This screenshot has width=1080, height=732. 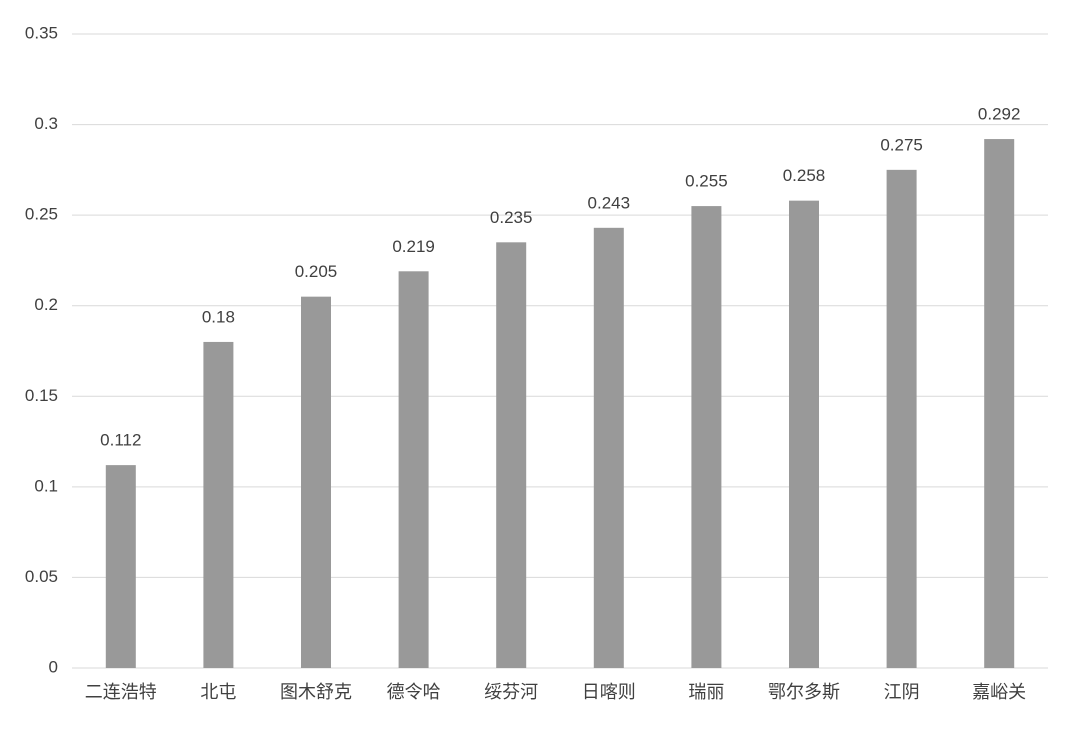 What do you see at coordinates (902, 692) in the screenshot?
I see `x-tick-label: 江阴` at bounding box center [902, 692].